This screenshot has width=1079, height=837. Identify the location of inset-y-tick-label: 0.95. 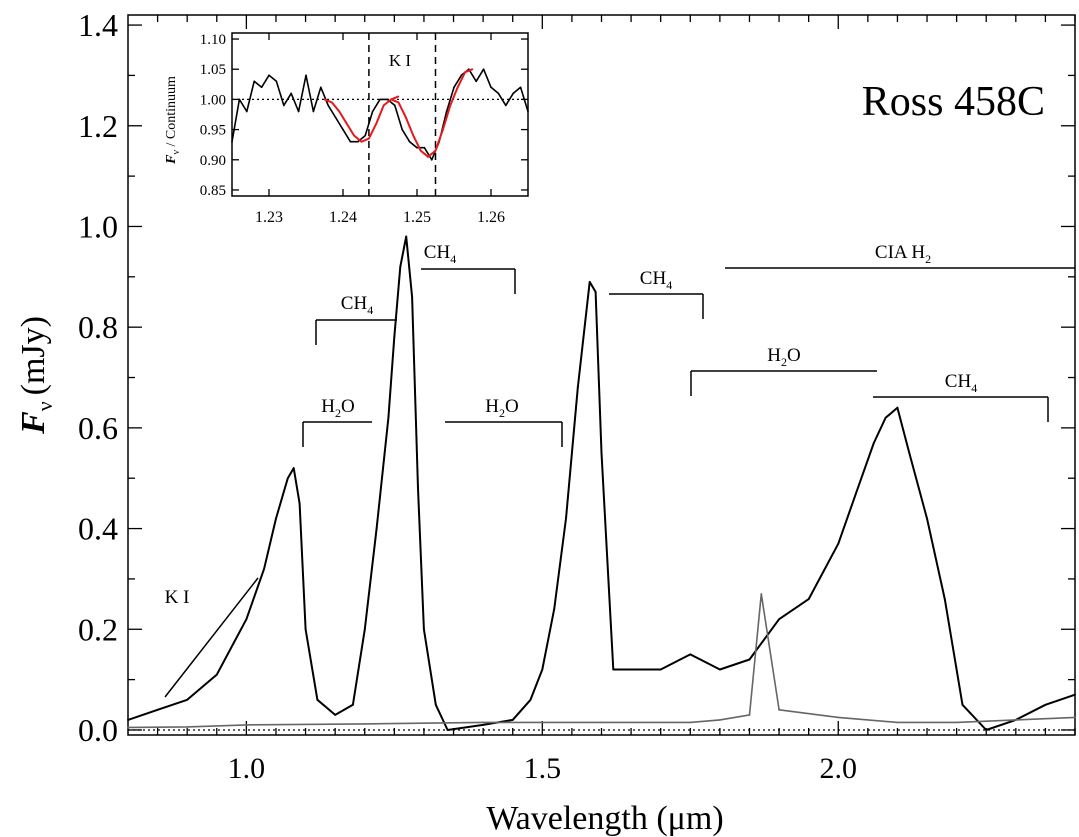
(213, 131).